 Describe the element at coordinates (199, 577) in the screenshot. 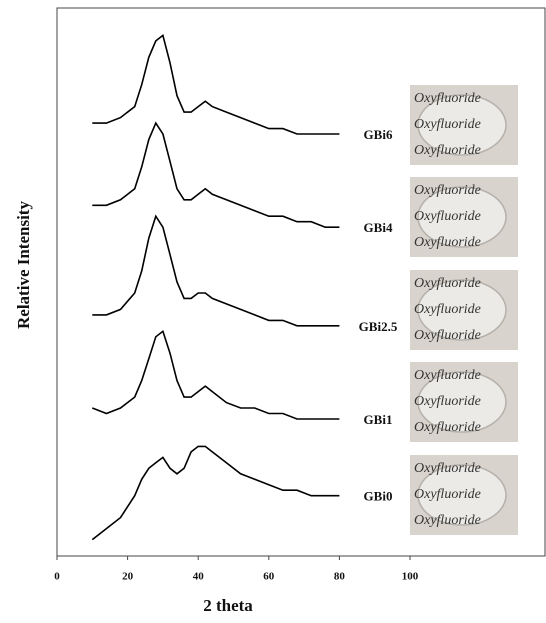

I see `x-tick-label: 40` at that location.